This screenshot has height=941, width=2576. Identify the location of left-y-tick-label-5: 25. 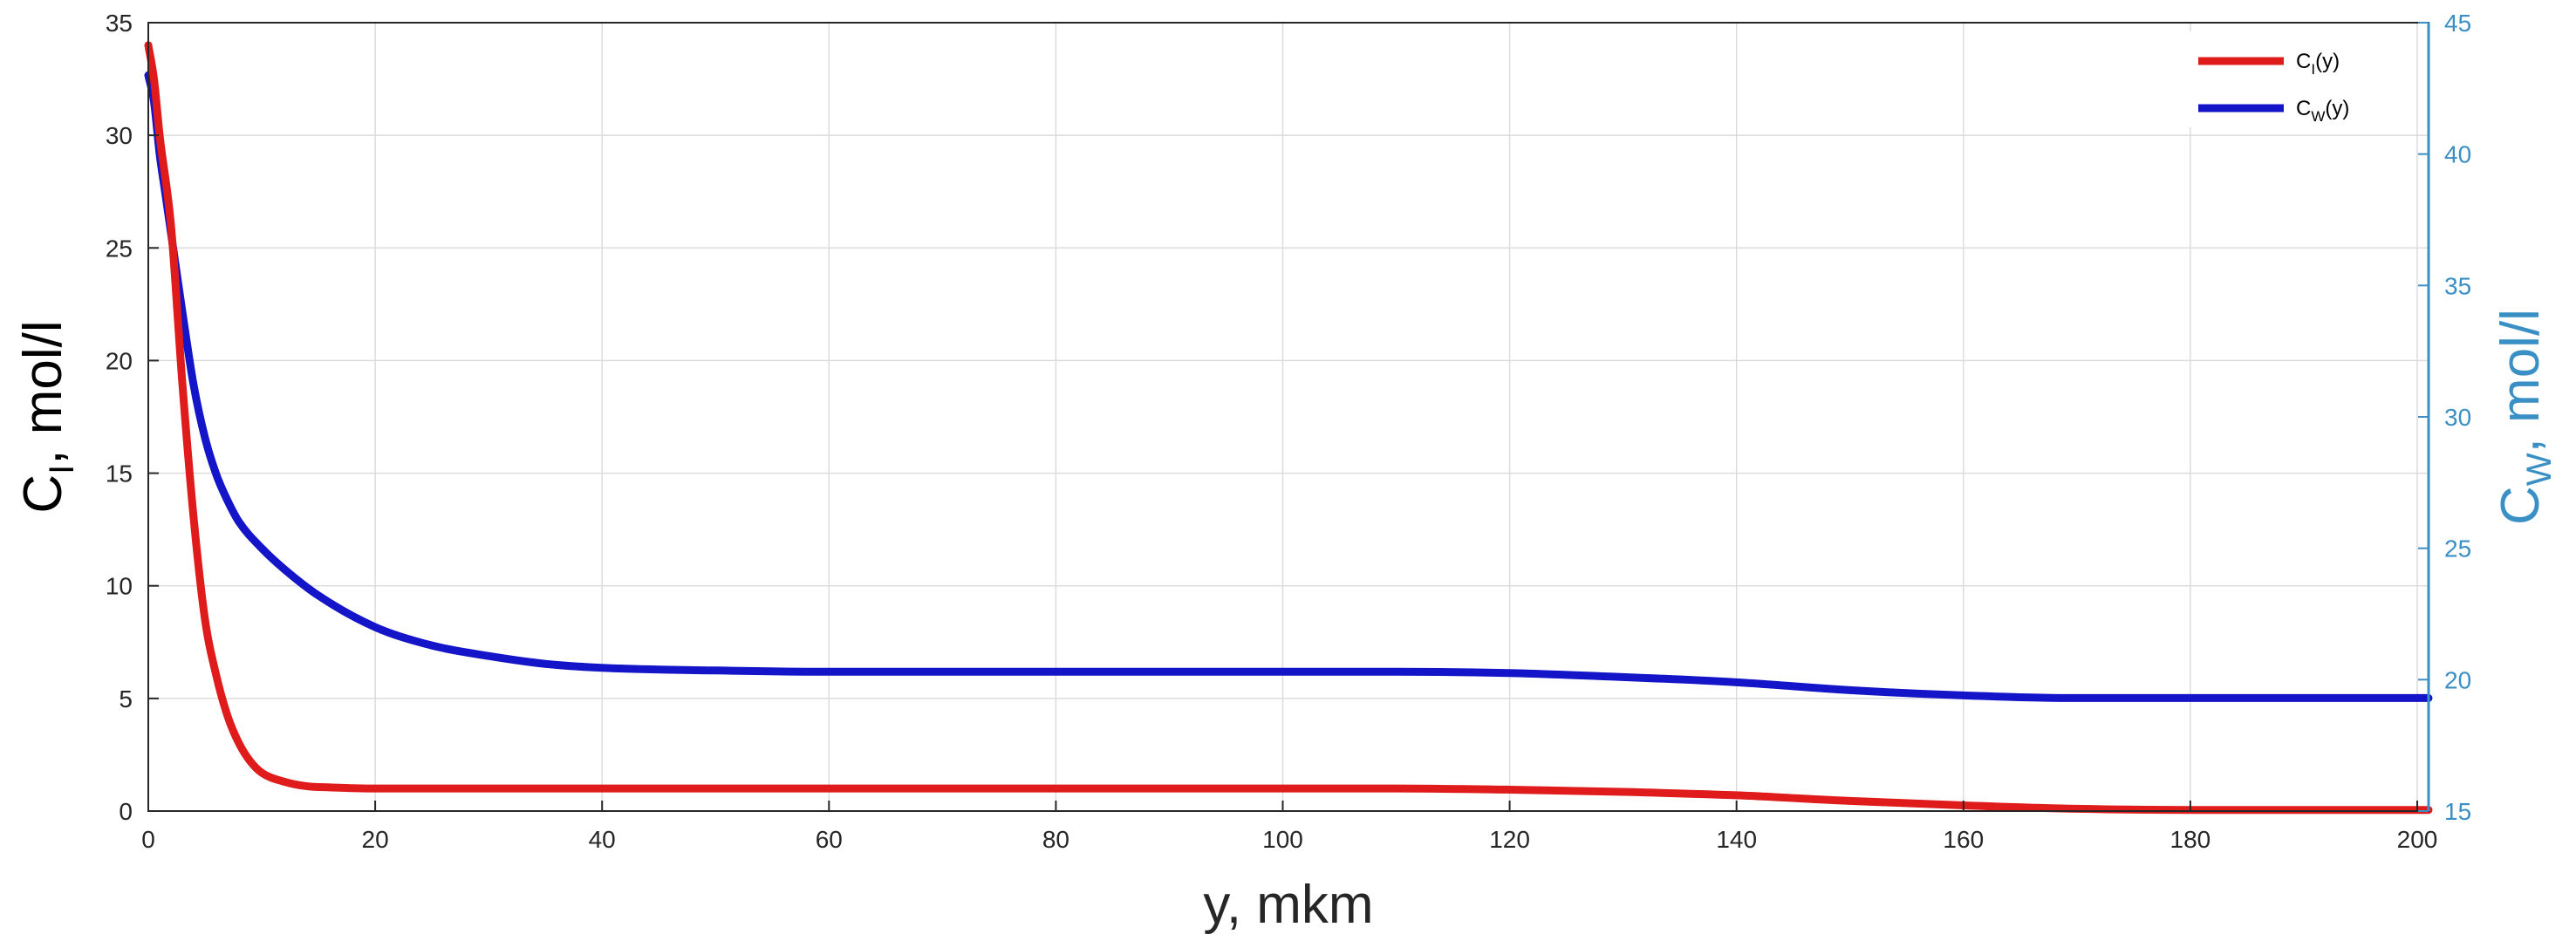
(119, 249).